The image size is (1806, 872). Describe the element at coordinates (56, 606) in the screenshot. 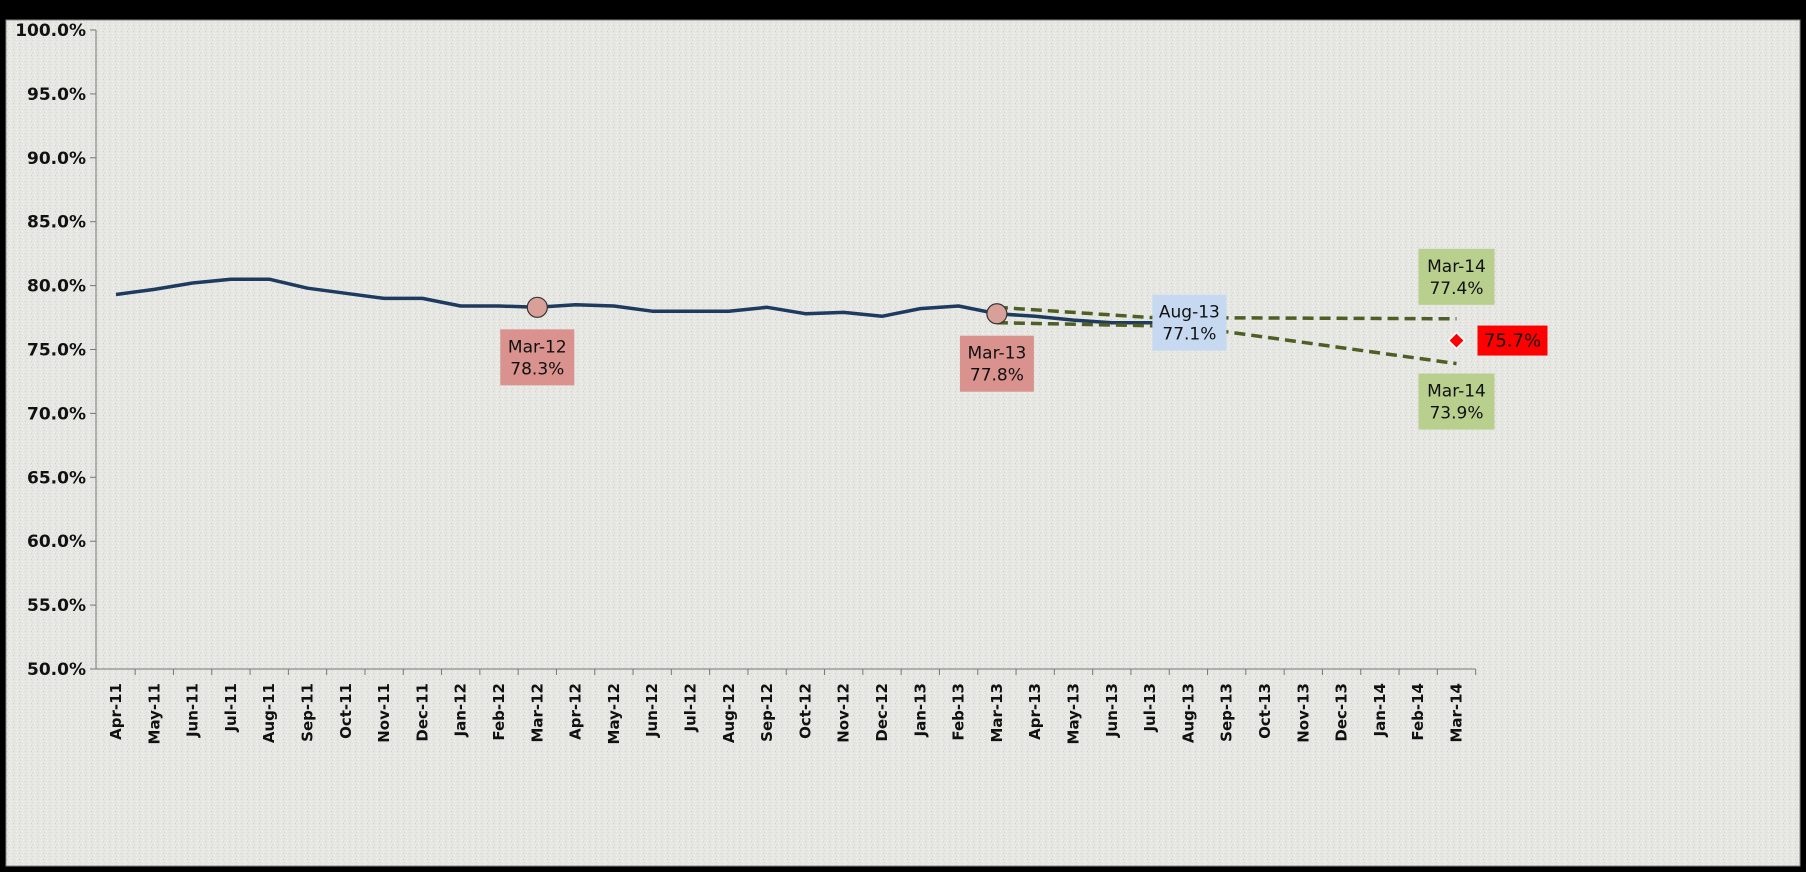

I see `y-tick-label: 55.0%` at that location.